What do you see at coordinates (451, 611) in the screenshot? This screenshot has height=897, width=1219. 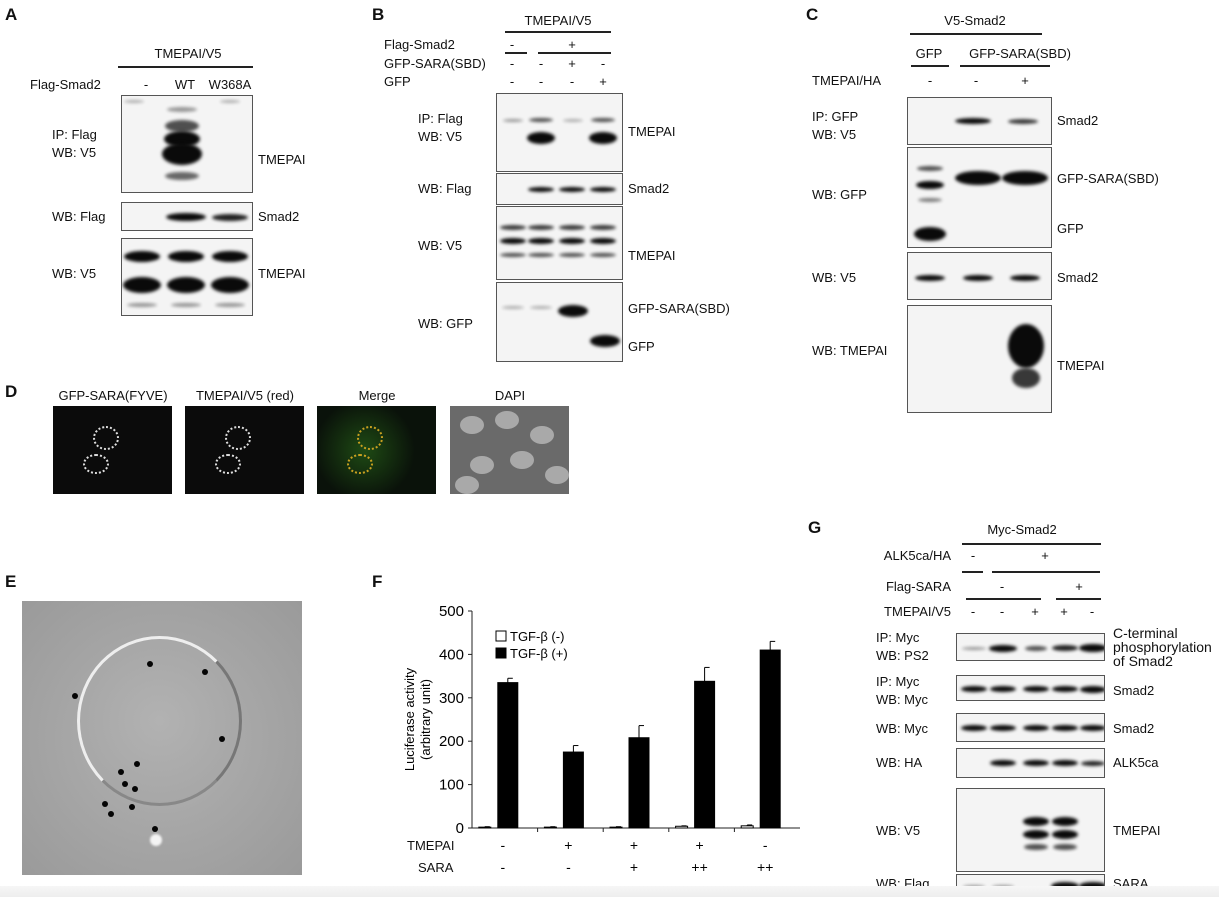 I see `y-tick-label: 500` at bounding box center [451, 611].